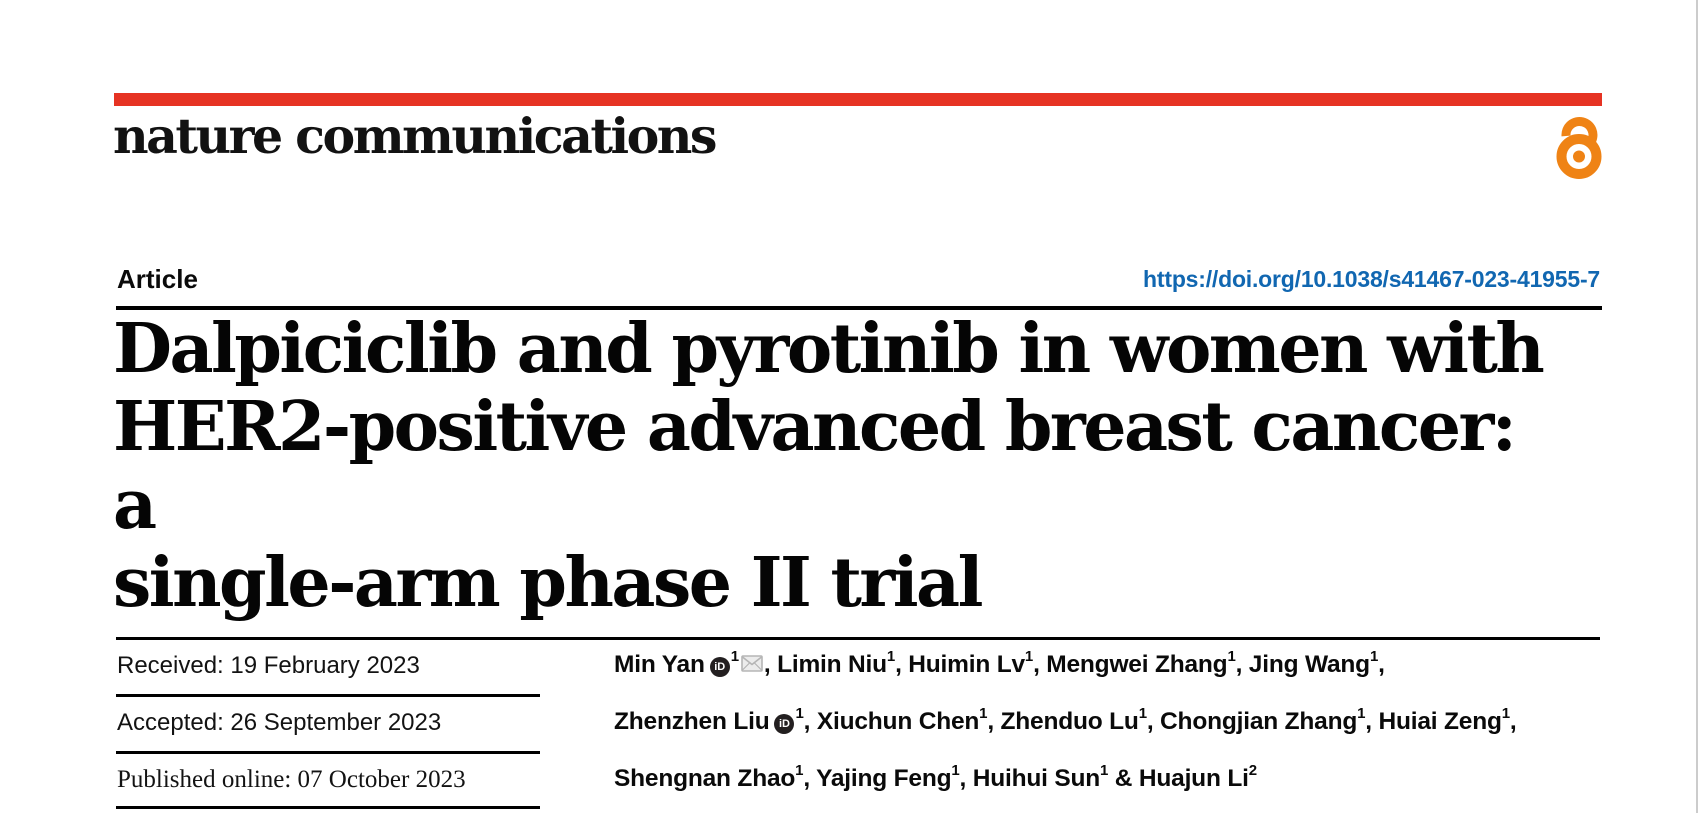 This screenshot has height=819, width=1701. Describe the element at coordinates (1252, 721) in the screenshot. I see `author-name: , Chongjian Zhang` at that location.